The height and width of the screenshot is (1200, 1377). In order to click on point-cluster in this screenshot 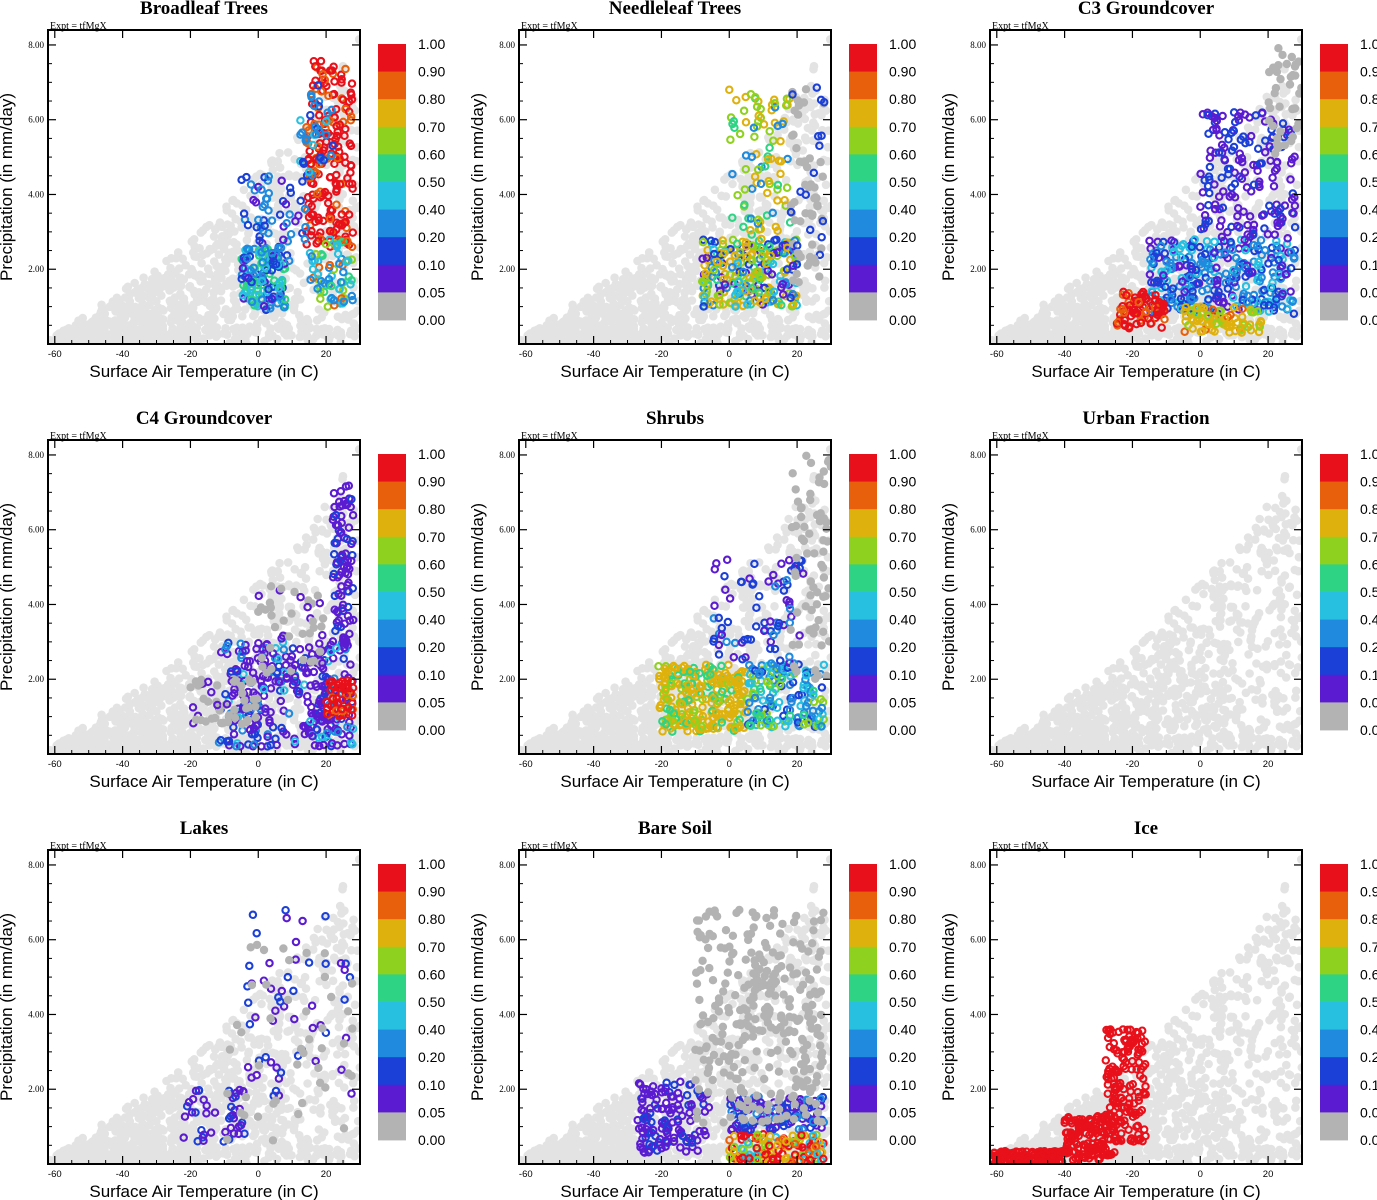, I will do `click(316, 130)`.